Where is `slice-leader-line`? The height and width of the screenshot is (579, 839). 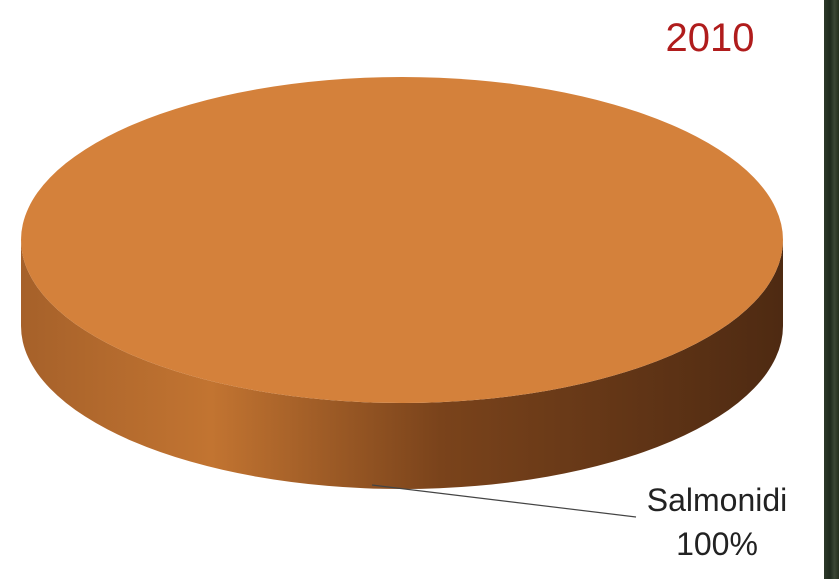
slice-leader-line is located at coordinates (504, 501).